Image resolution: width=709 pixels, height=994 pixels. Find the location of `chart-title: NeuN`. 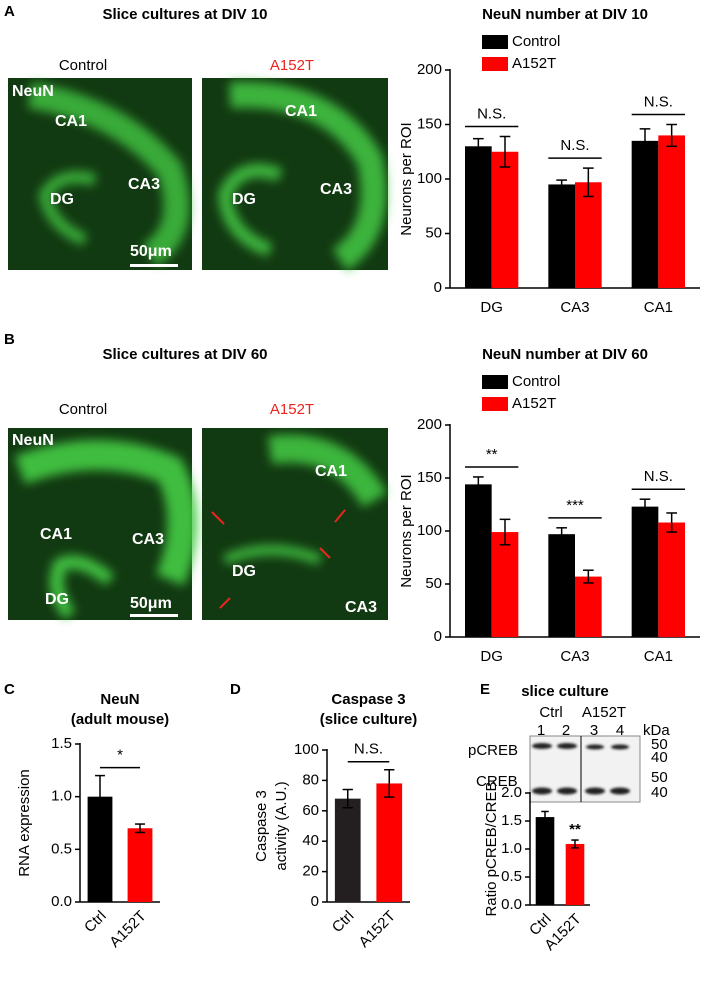

chart-title: NeuN is located at coordinates (119, 699).